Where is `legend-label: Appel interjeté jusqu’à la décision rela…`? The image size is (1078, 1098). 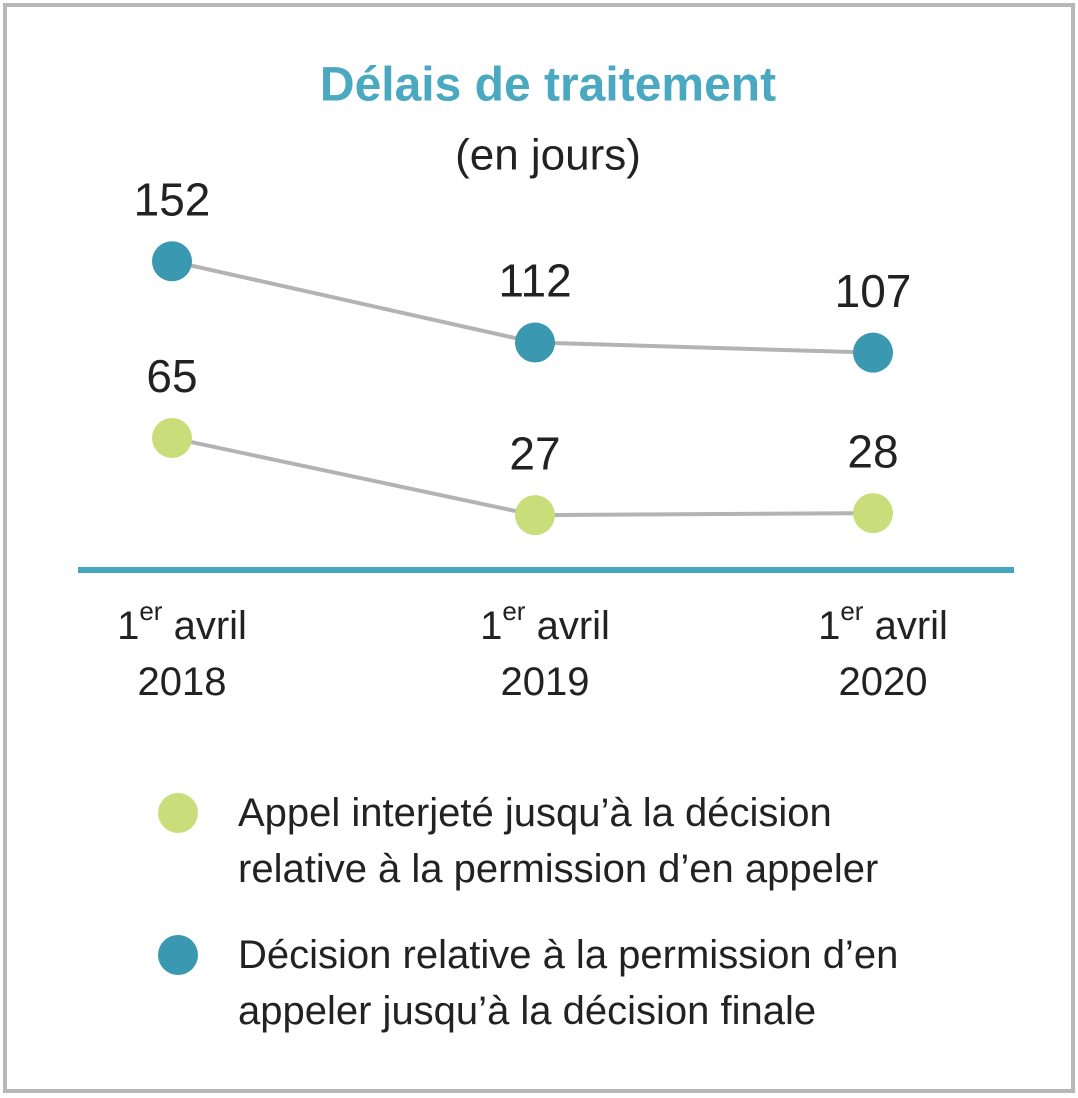 legend-label: Appel interjeté jusqu’à la décision rela… is located at coordinates (558, 841).